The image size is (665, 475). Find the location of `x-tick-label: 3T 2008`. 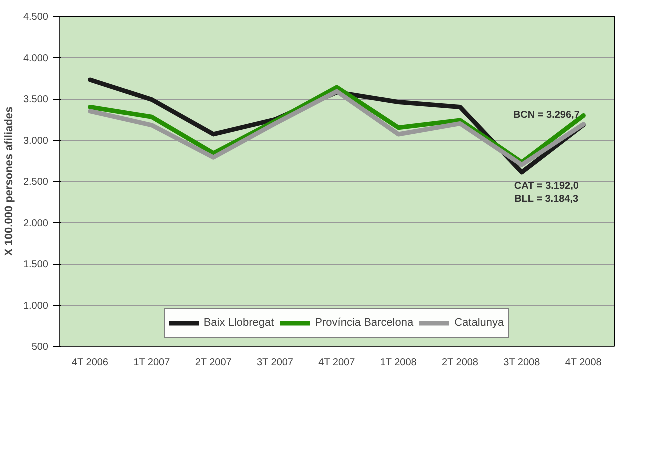

x-tick-label: 3T 2008 is located at coordinates (522, 363).